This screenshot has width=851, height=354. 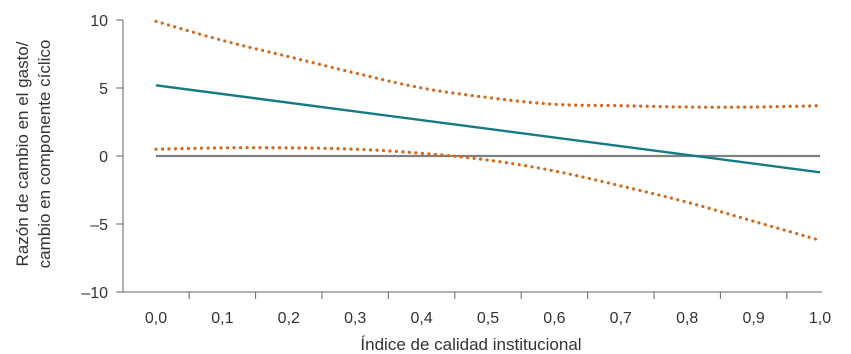 What do you see at coordinates (99, 225) in the screenshot?
I see `y-tick-label: –5` at bounding box center [99, 225].